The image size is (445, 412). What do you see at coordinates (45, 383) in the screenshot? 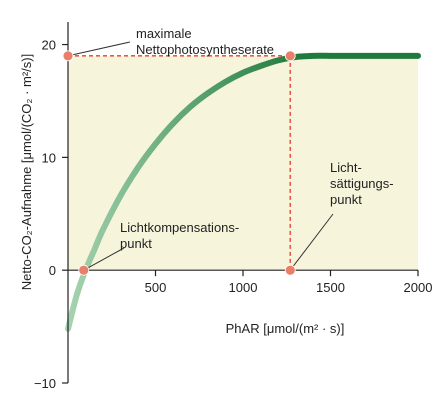
I see `y-tick-label: −10` at bounding box center [45, 383].